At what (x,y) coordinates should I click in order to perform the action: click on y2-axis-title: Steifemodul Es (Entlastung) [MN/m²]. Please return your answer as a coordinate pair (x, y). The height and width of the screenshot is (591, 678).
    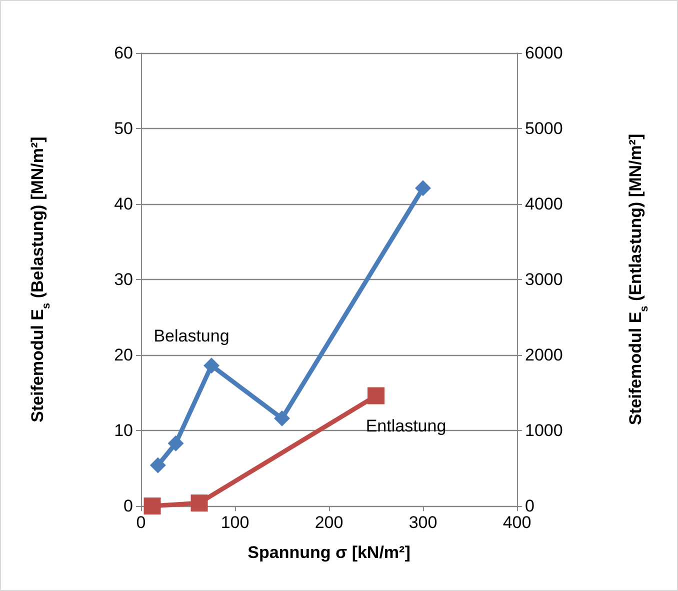
    Looking at the image, I should click on (638, 280).